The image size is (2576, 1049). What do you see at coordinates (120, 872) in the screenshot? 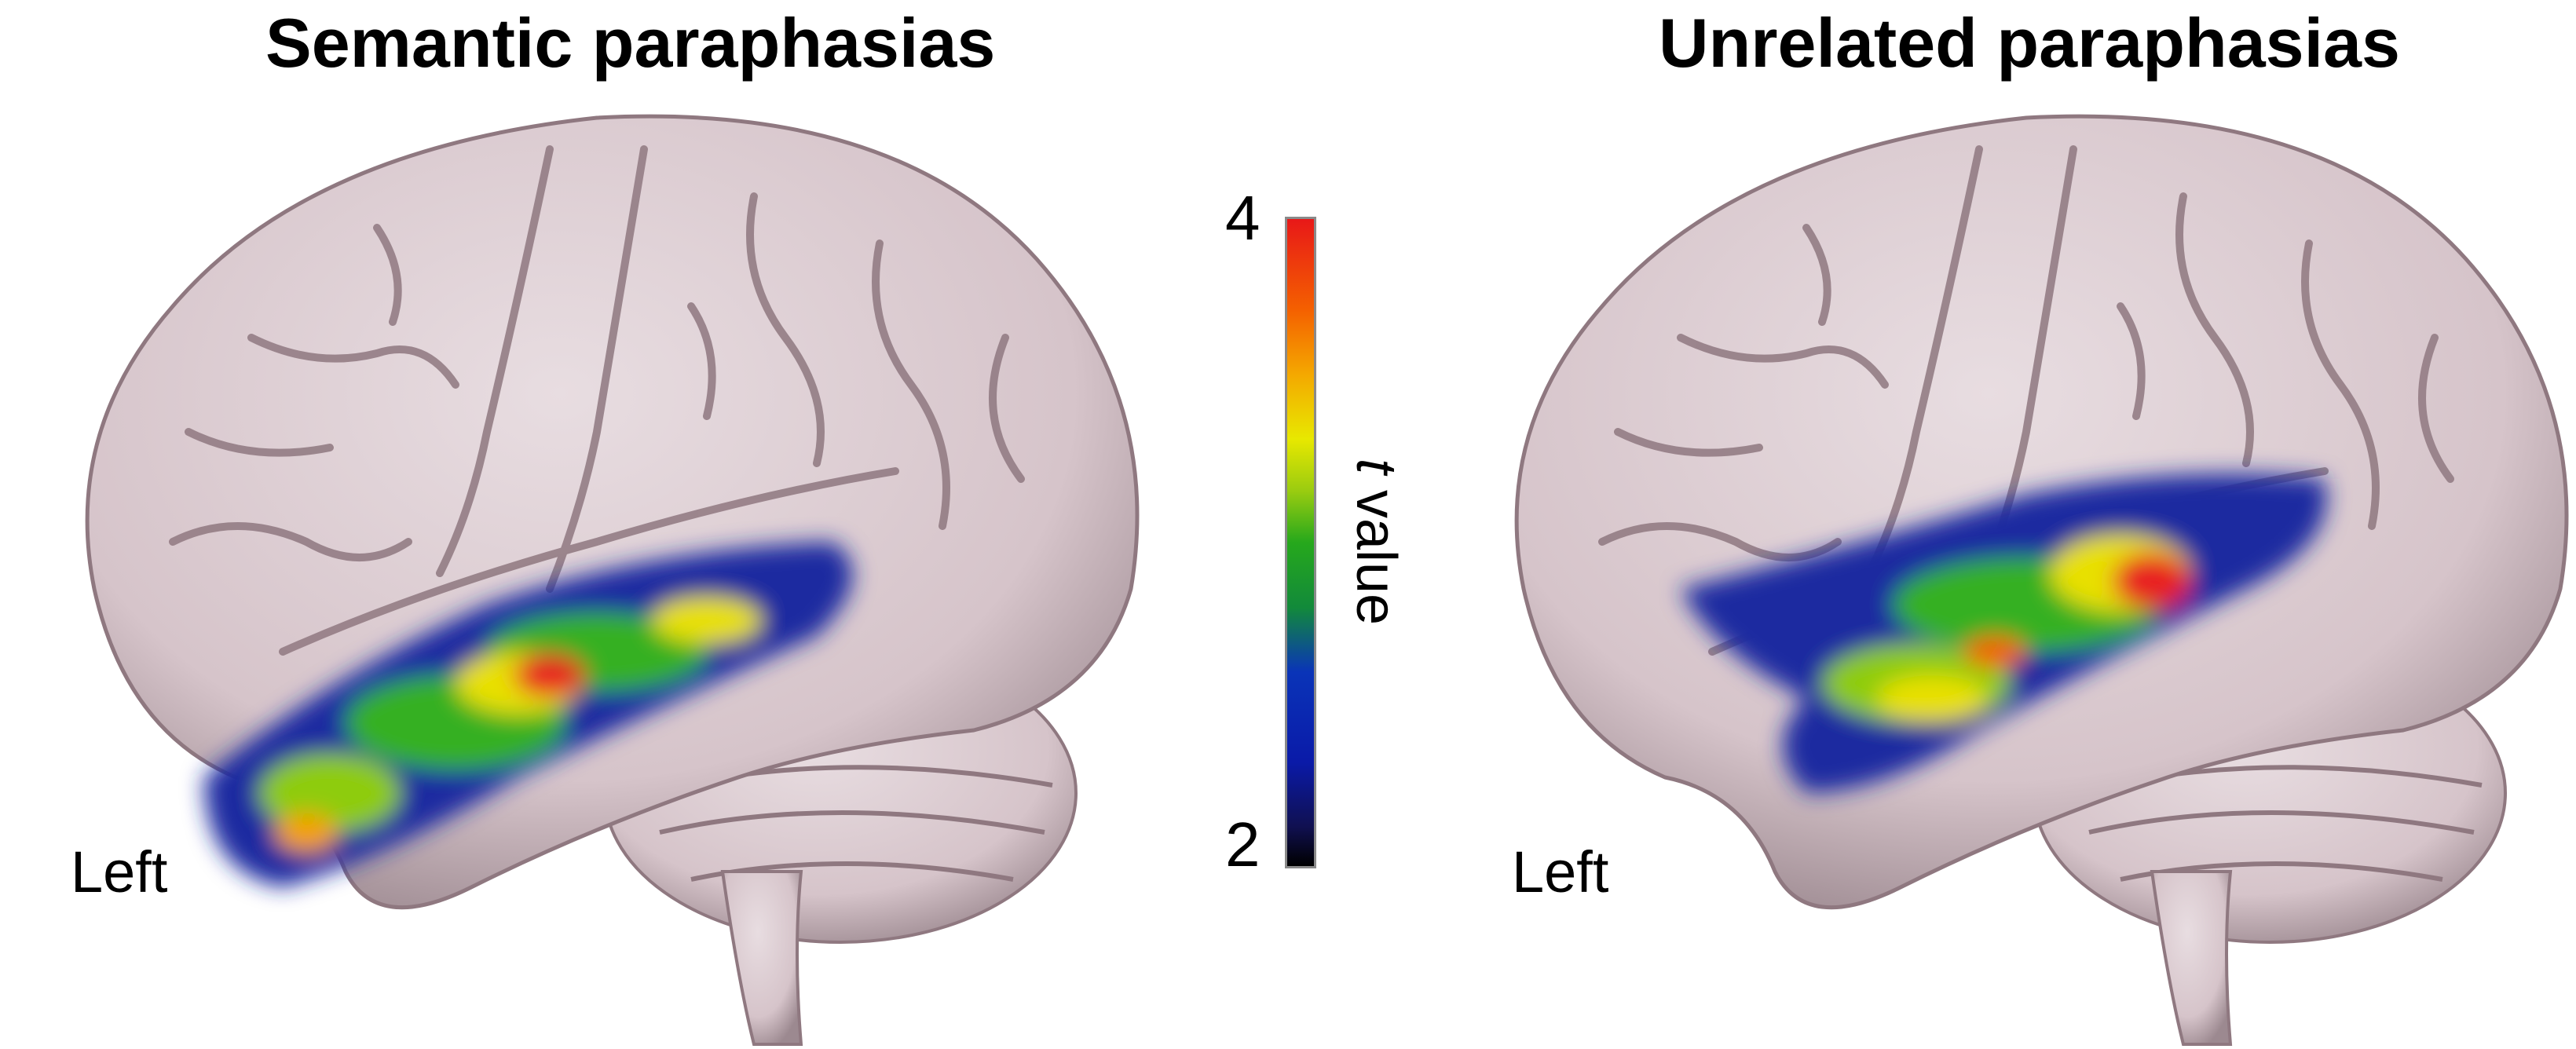
I see `hemisphere-label-semantic: Left` at bounding box center [120, 872].